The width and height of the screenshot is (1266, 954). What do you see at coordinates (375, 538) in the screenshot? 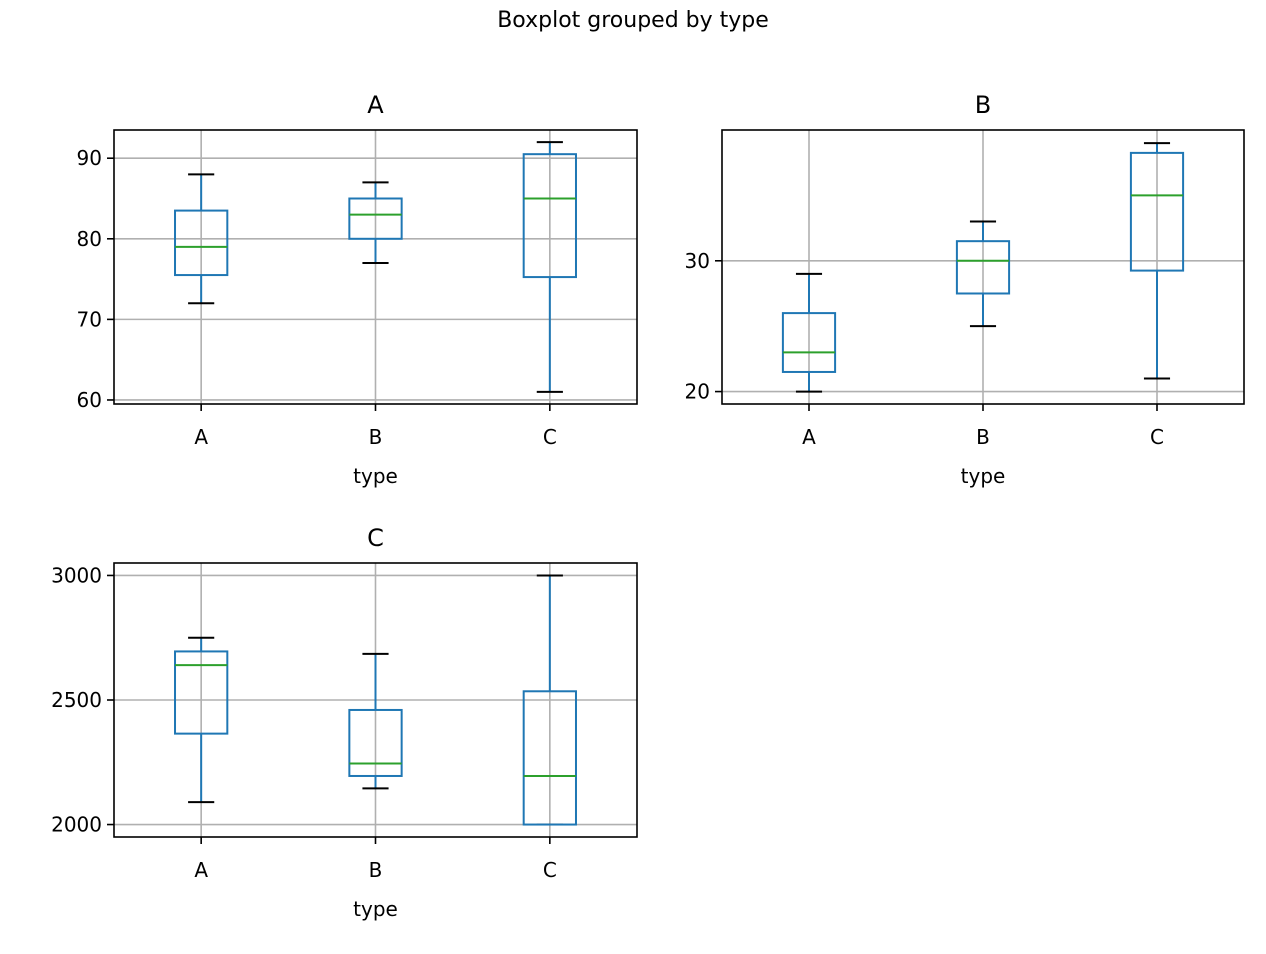
I see `subplot-title: C` at bounding box center [375, 538].